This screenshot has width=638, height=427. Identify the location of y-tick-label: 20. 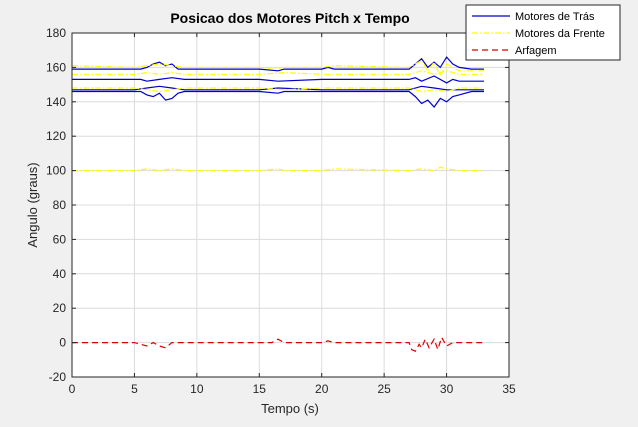
(60, 308).